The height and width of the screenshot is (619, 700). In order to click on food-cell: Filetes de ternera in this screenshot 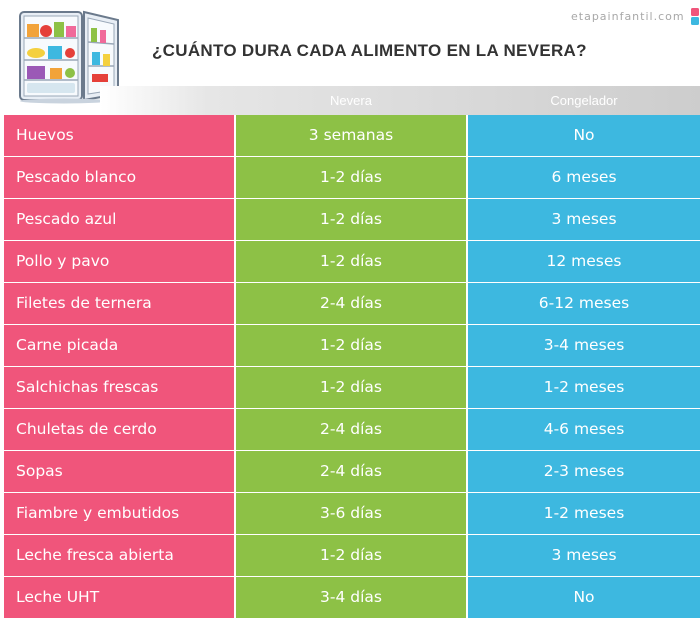, I will do `click(119, 303)`.